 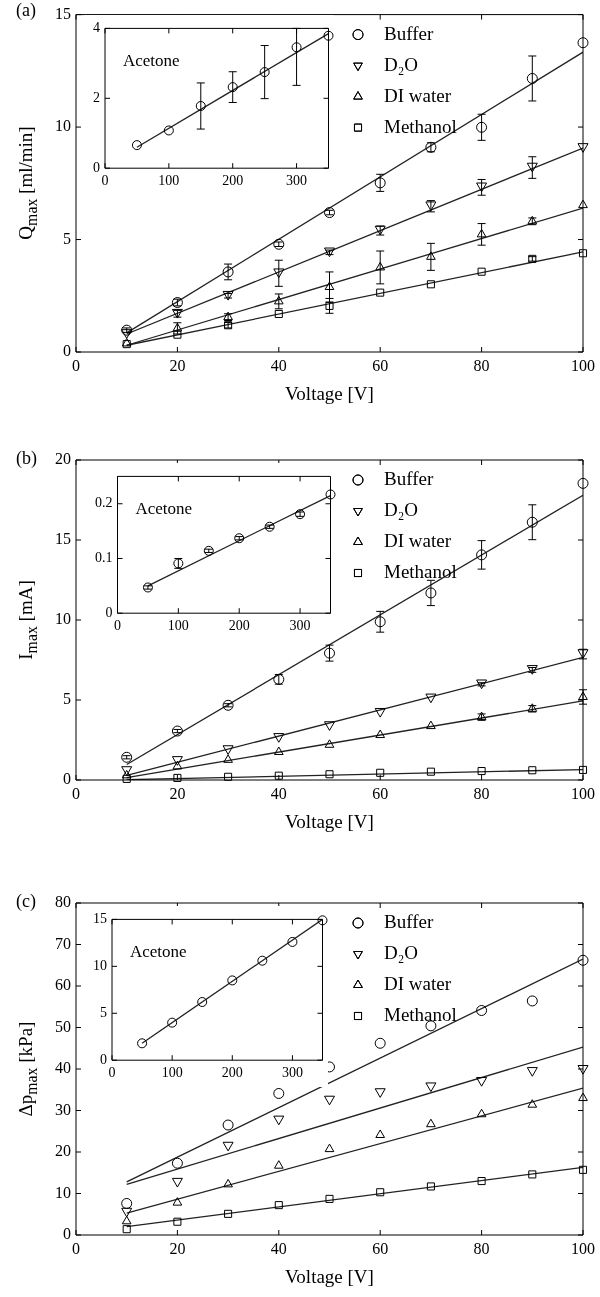 What do you see at coordinates (104, 558) in the screenshot?
I see `y-tick-label: 0.1` at bounding box center [104, 558].